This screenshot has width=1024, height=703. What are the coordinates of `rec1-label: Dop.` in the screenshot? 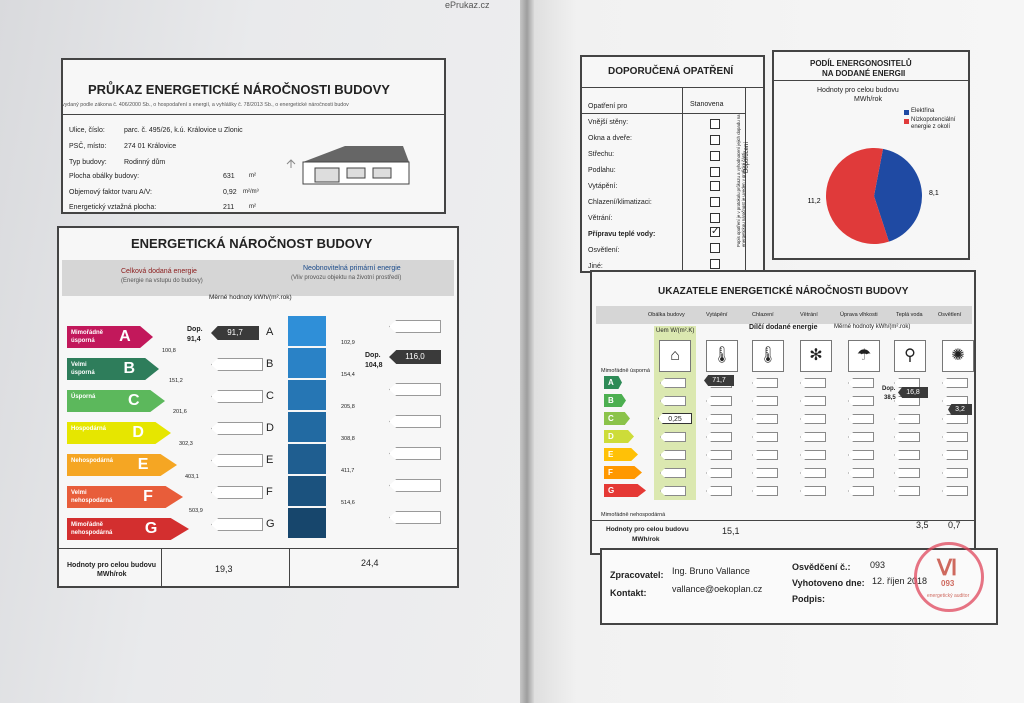 It's located at (195, 329).